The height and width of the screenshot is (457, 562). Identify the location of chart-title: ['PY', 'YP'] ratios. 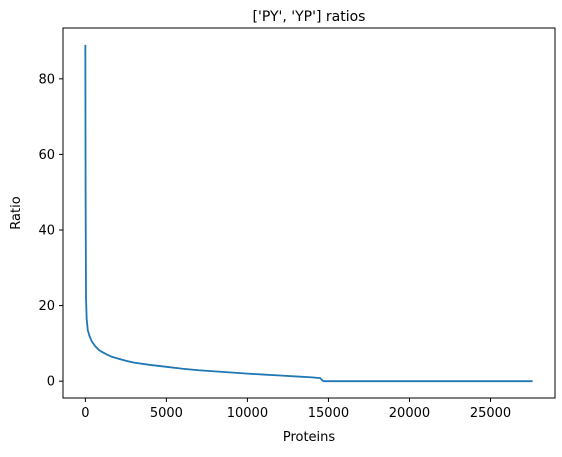
(309, 17).